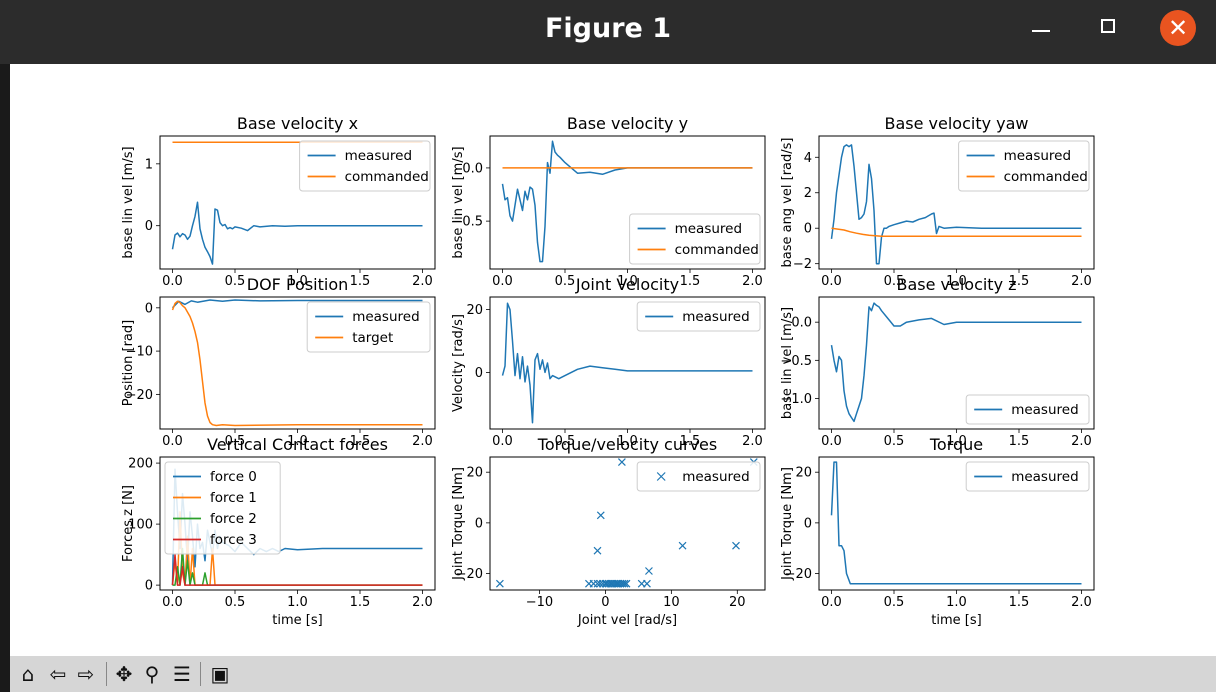  Describe the element at coordinates (661, 476) in the screenshot. I see `legend-marker` at that location.